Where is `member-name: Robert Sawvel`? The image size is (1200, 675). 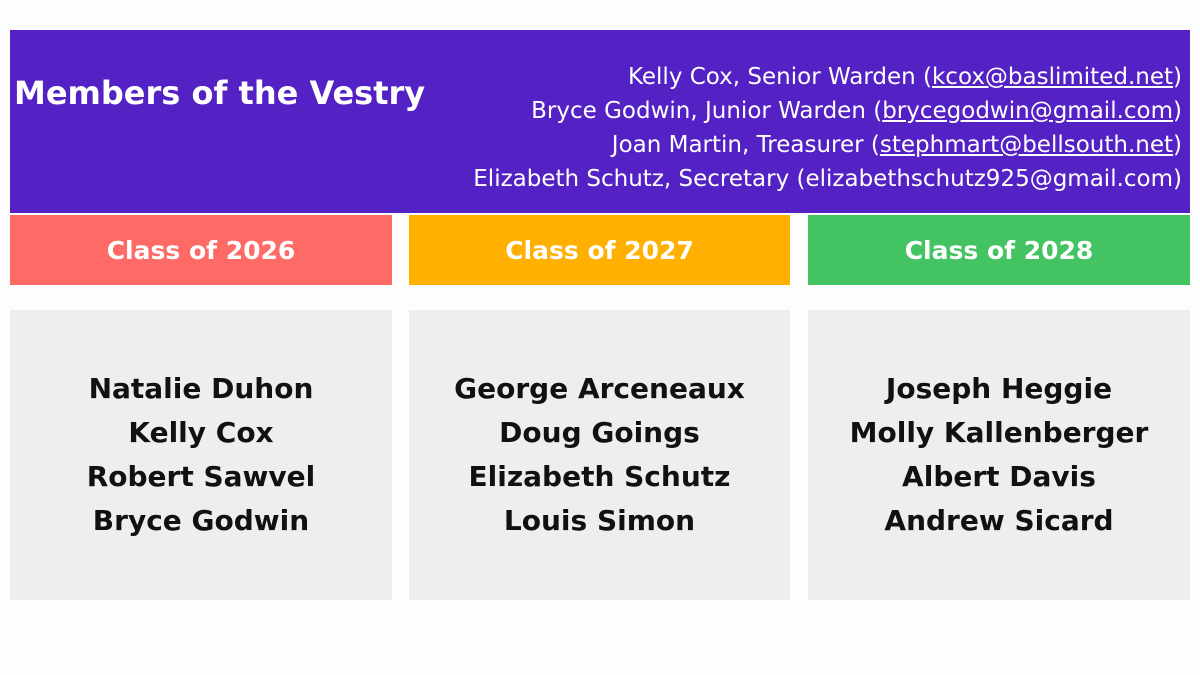
member-name: Robert Sawvel is located at coordinates (201, 476).